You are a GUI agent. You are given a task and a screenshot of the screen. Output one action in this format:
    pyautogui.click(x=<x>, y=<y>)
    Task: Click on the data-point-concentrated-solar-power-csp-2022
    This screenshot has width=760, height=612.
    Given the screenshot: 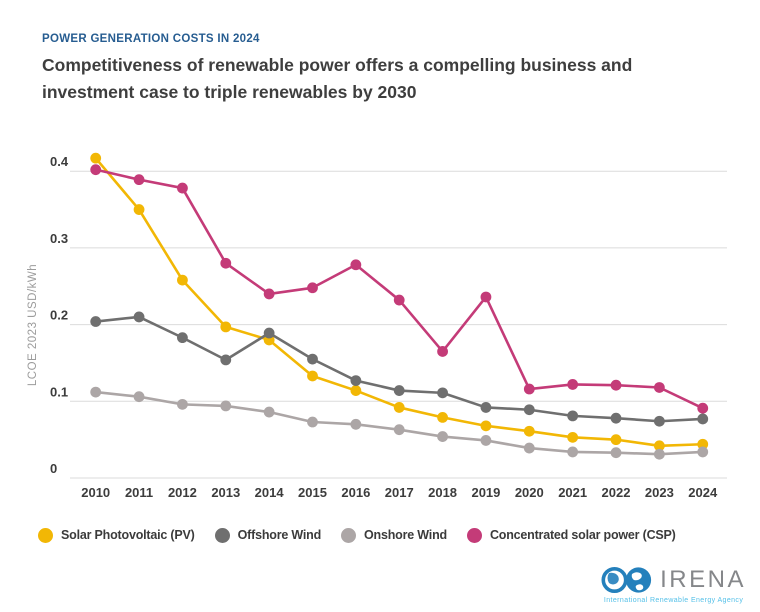 What is the action you would take?
    pyautogui.click(x=616, y=385)
    